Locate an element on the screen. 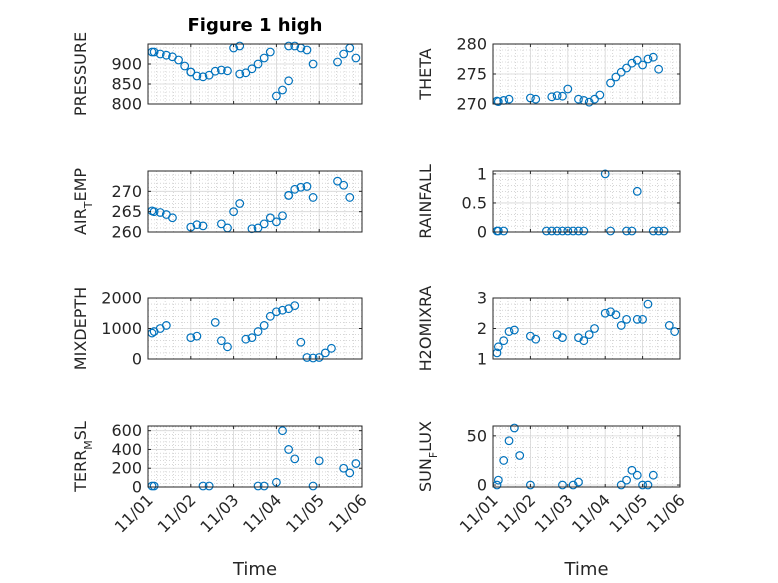 The image size is (778, 583). y-axis-label: TERRMSL is located at coordinates (83, 457).